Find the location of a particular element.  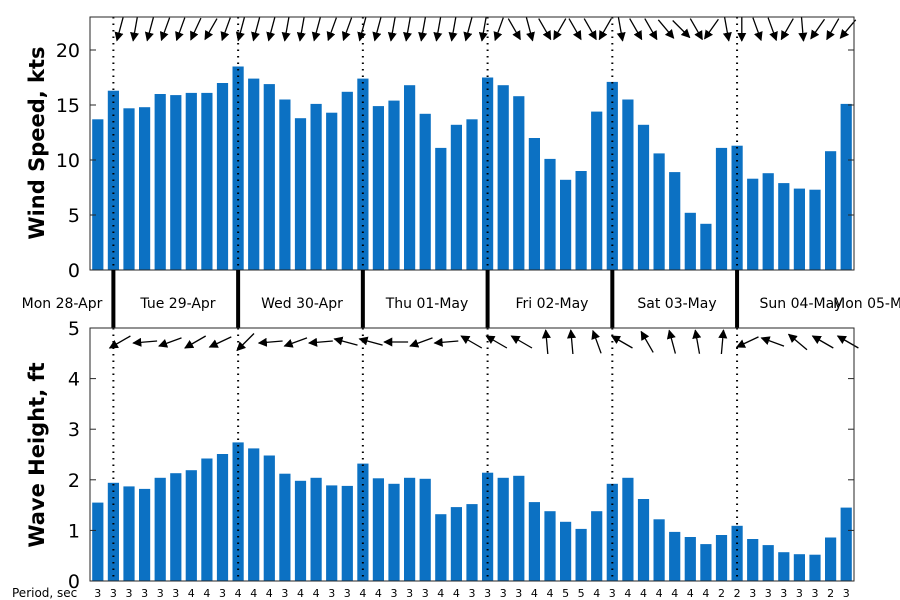

wind-direction-arrows is located at coordinates (485, 29).